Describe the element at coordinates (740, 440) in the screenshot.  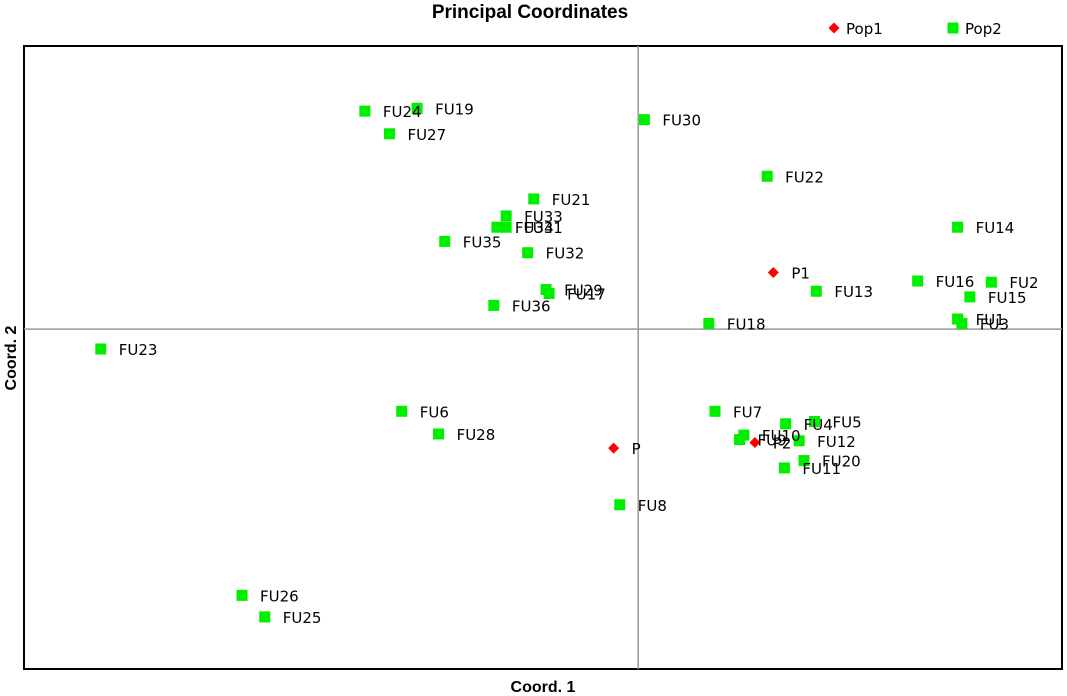
I see `point-fu9` at that location.